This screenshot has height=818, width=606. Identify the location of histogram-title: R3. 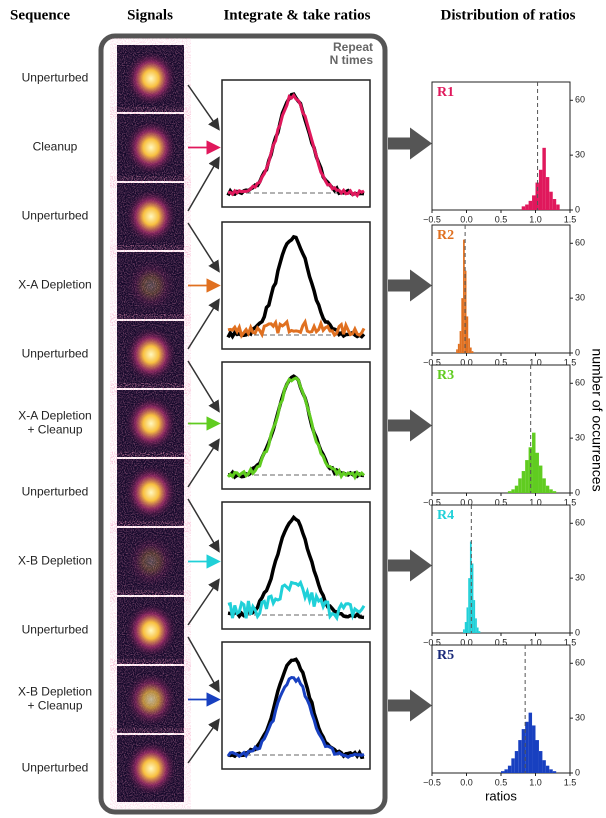
(445, 375).